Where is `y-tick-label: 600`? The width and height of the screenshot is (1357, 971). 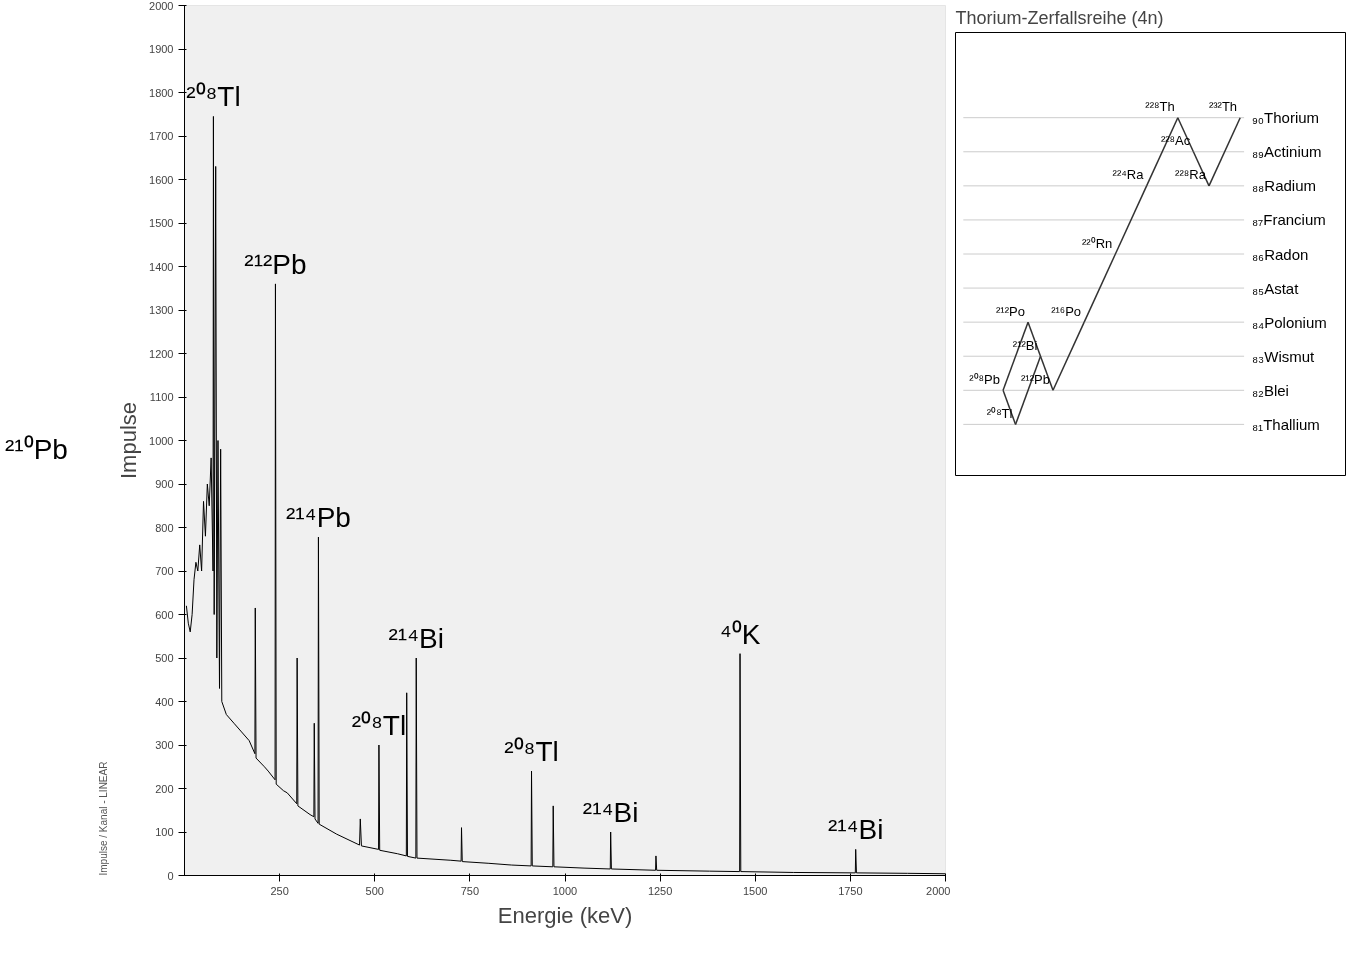 y-tick-label: 600 is located at coordinates (164, 614).